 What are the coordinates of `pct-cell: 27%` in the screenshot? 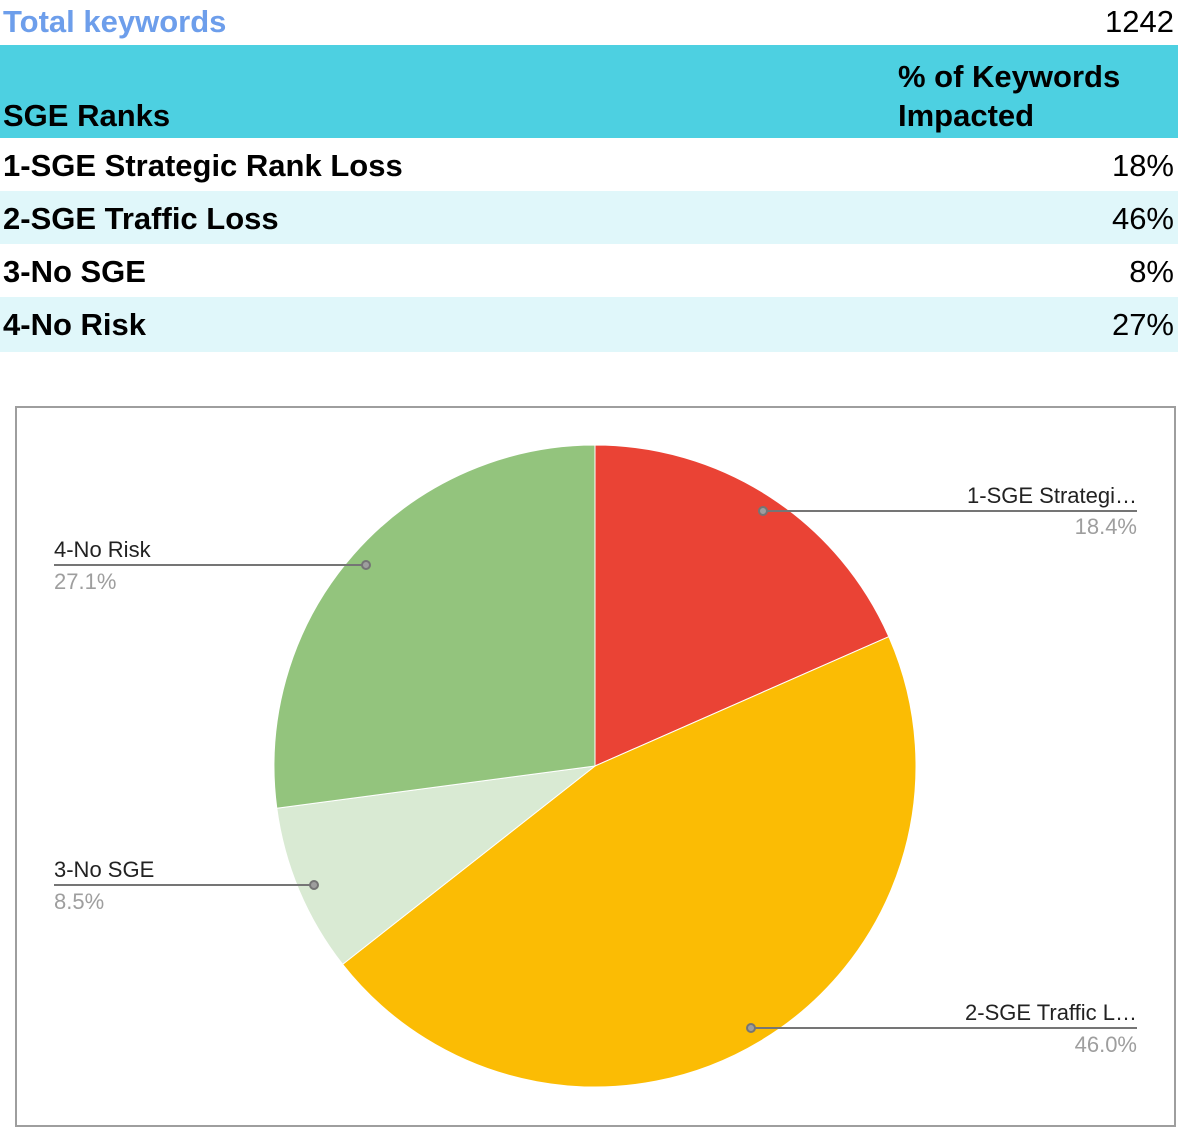 It's located at (1142, 324).